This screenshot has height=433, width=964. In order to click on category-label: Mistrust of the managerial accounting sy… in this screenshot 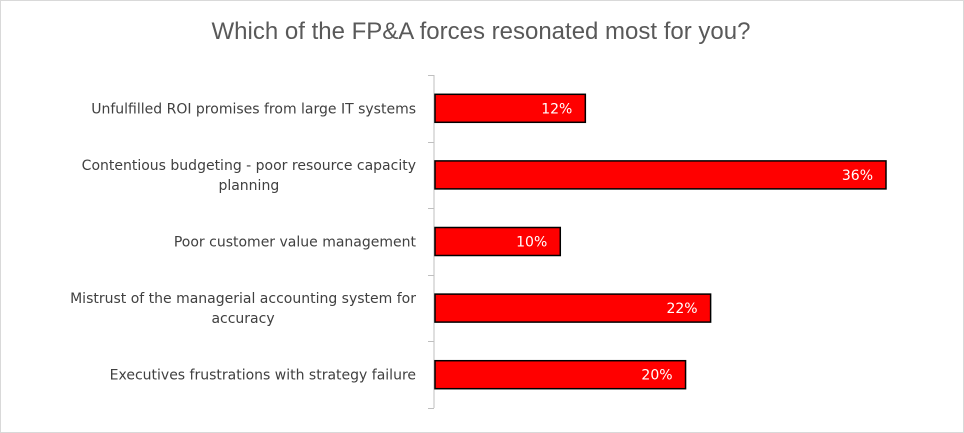, I will do `click(243, 309)`.